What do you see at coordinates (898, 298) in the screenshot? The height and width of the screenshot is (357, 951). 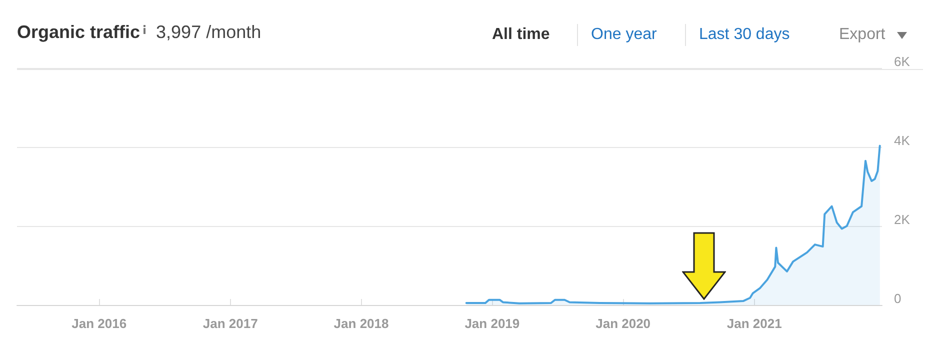 I see `y-tick-label: 0` at bounding box center [898, 298].